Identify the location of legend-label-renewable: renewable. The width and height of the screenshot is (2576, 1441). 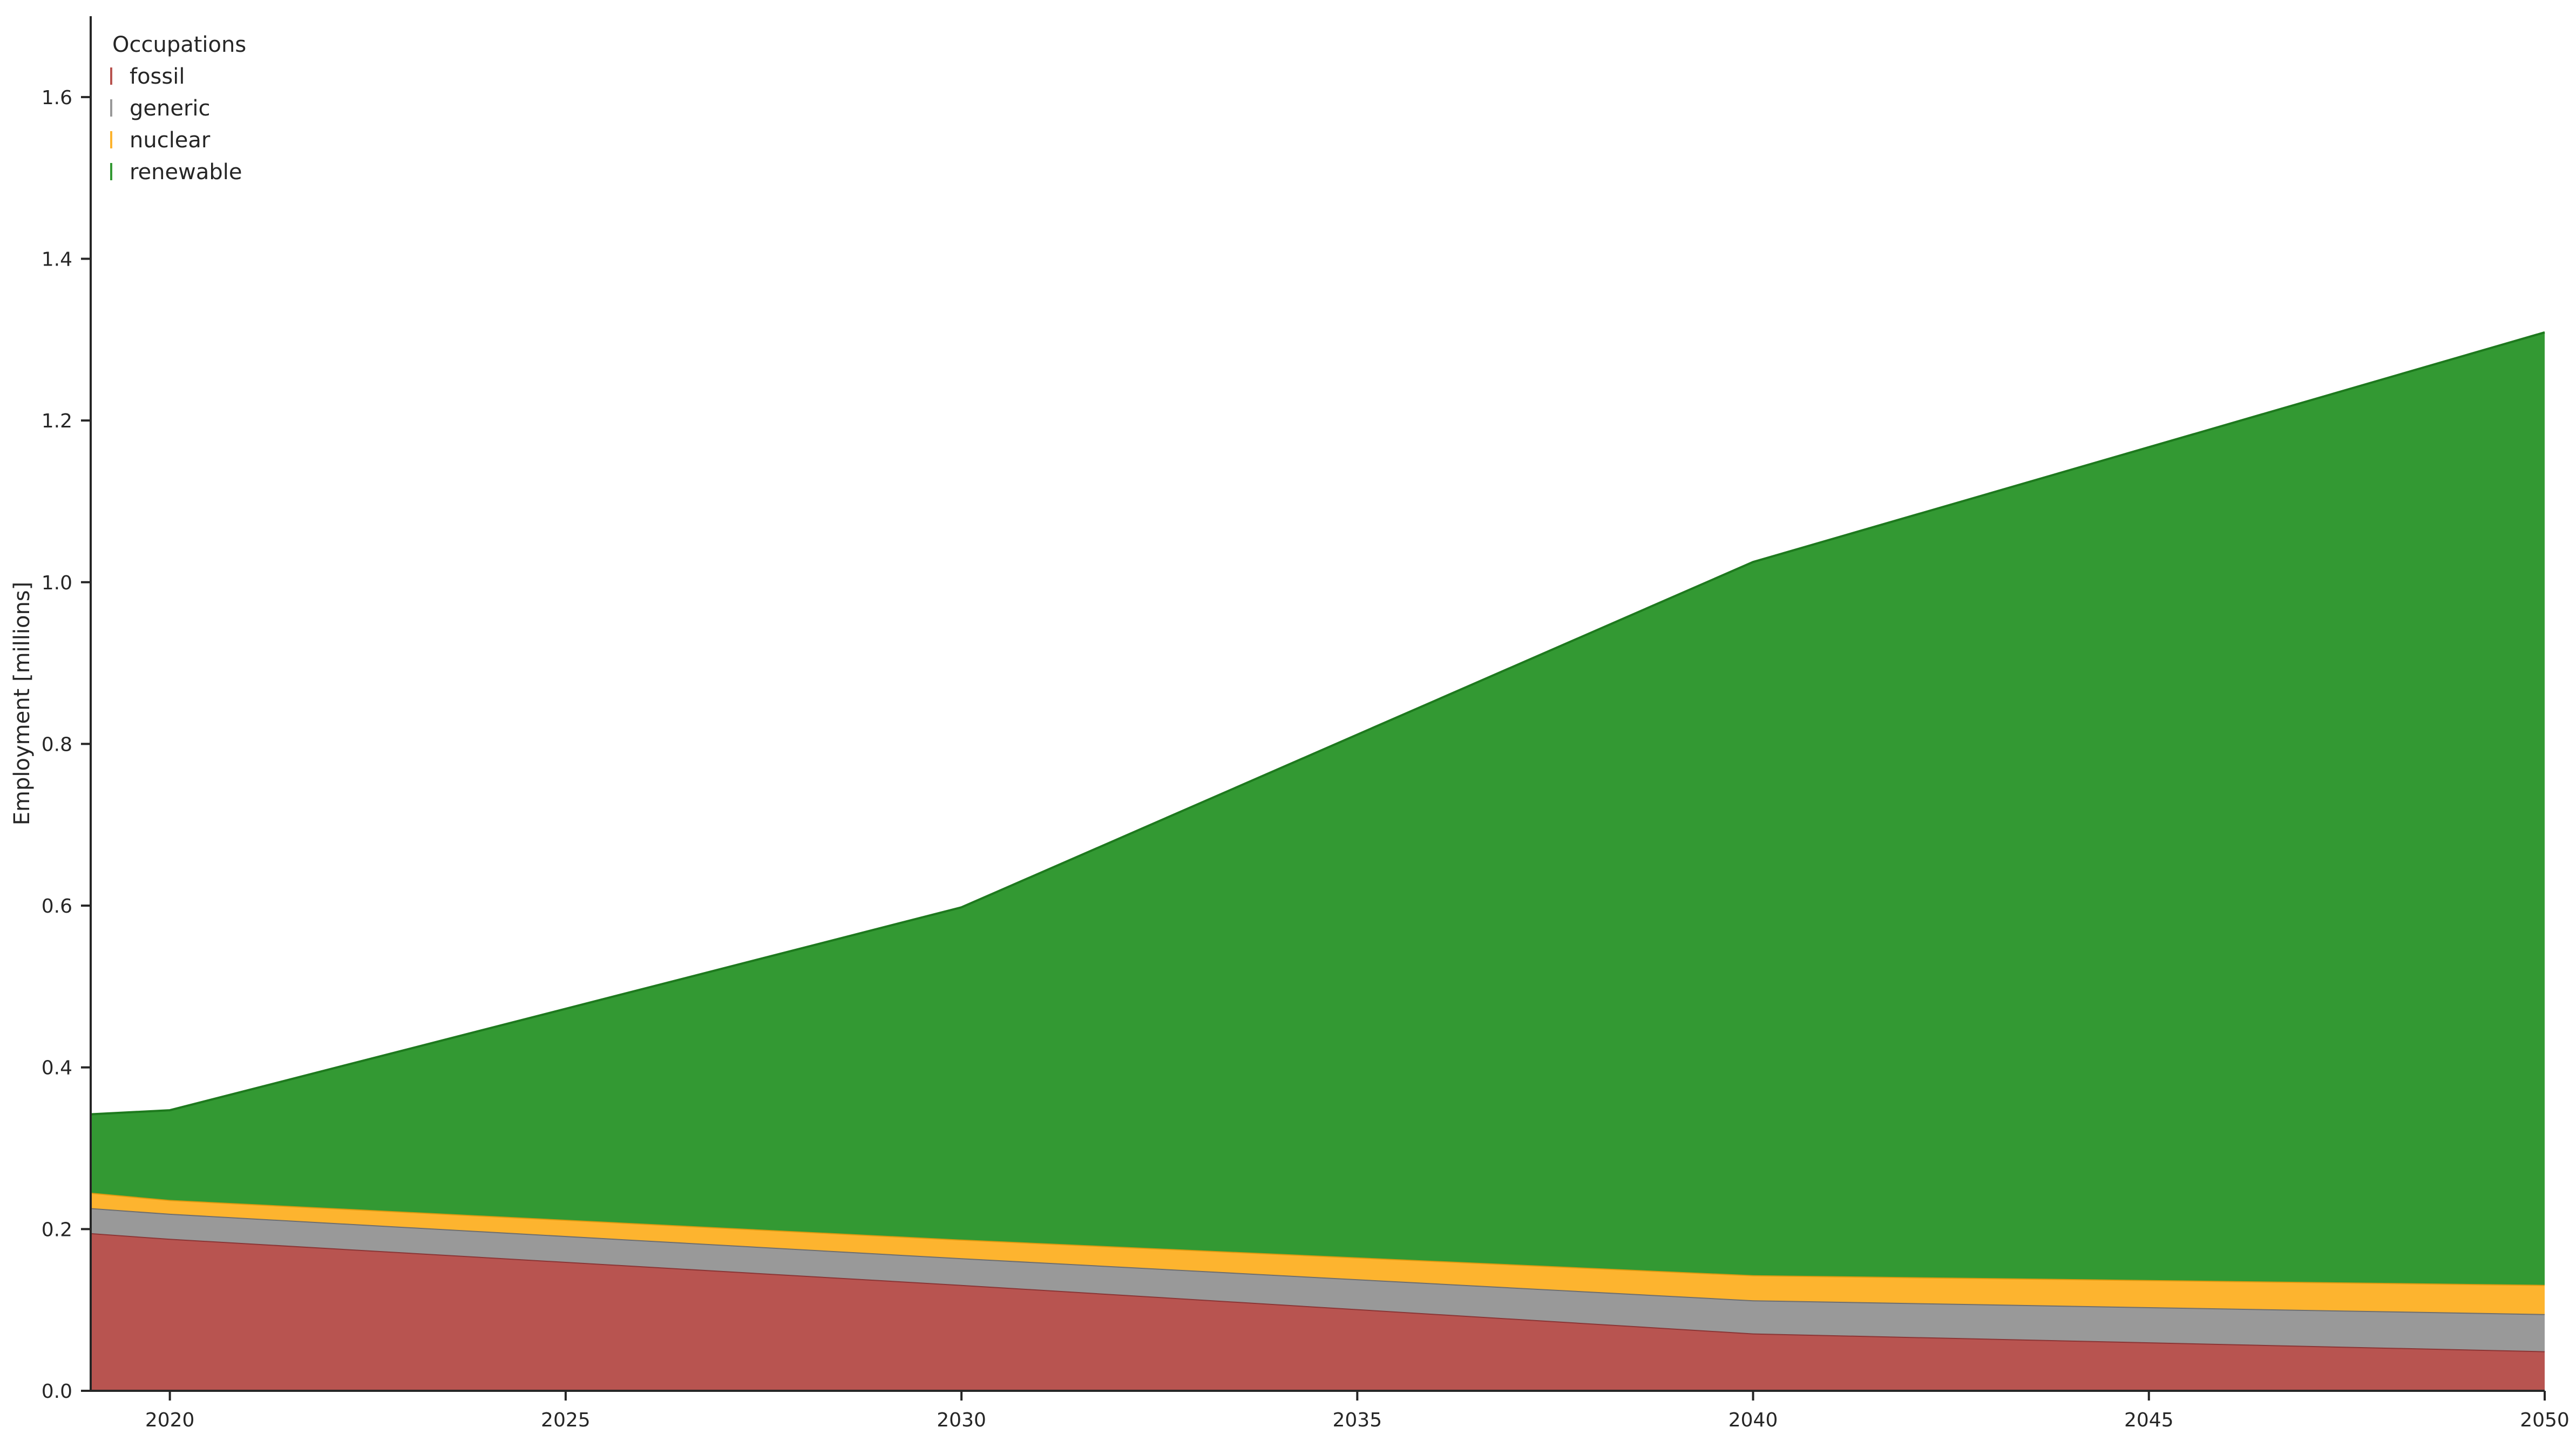
(186, 172).